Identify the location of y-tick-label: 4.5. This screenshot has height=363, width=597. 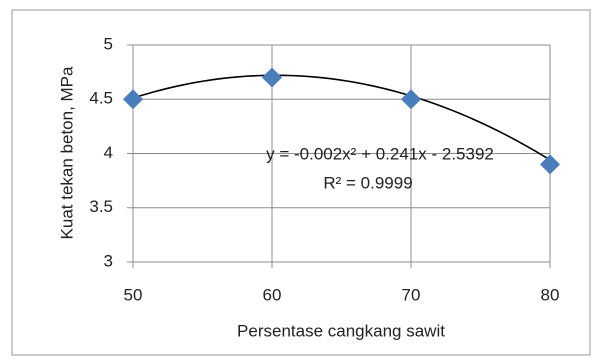
(101, 98).